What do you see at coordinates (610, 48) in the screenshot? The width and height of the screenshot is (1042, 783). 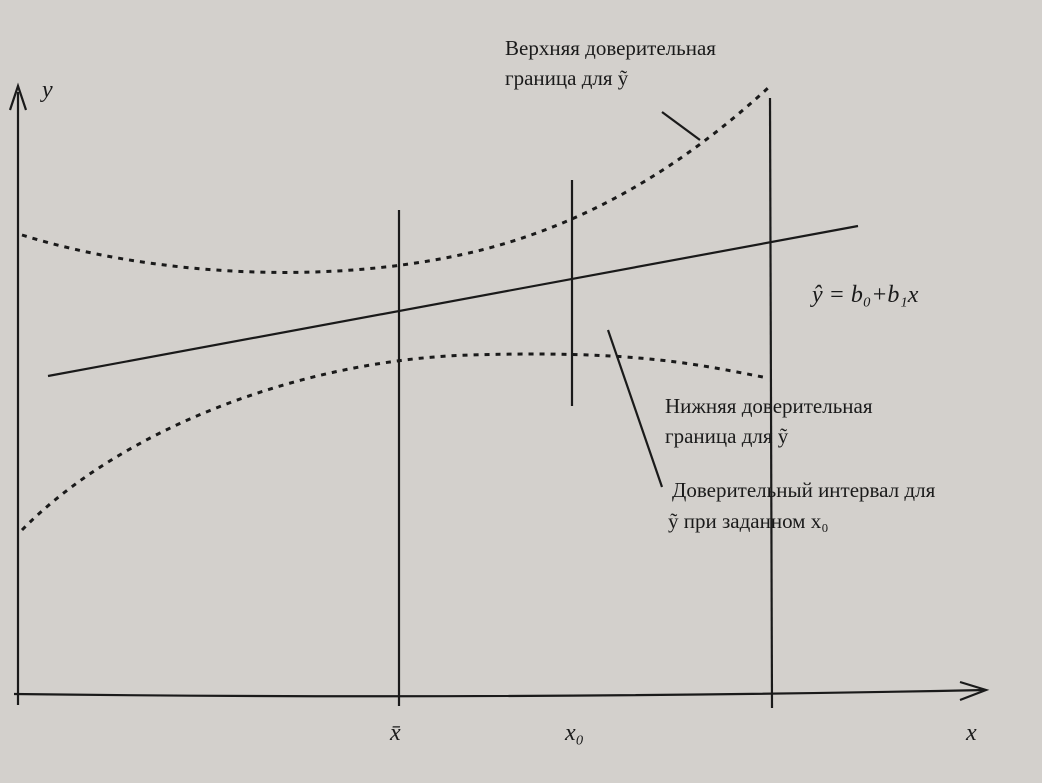 I see `upper-label: Верхняя доверительная` at bounding box center [610, 48].